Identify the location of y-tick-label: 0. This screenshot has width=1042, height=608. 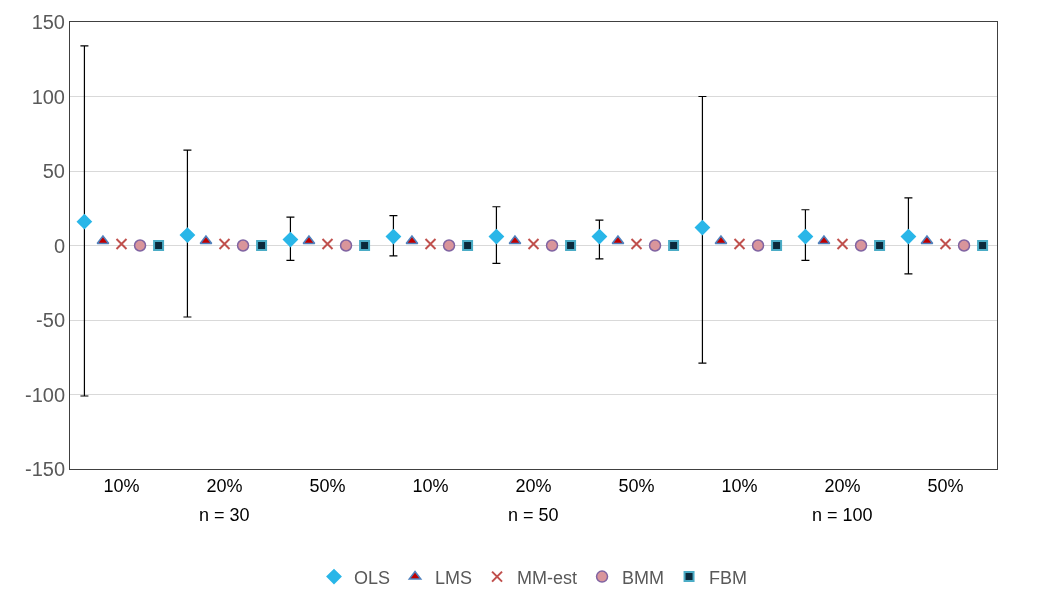
(59, 245).